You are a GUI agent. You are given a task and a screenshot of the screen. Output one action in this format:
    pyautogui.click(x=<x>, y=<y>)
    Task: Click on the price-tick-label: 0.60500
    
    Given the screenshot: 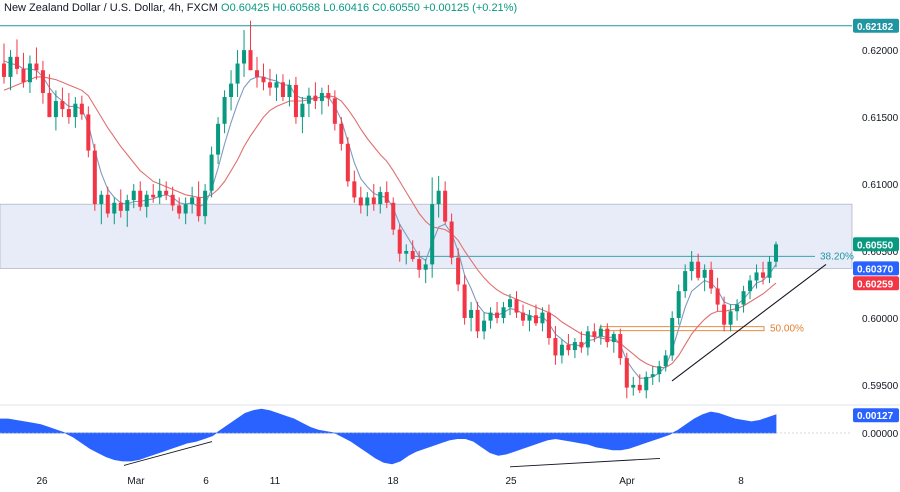 What is the action you would take?
    pyautogui.click(x=880, y=252)
    